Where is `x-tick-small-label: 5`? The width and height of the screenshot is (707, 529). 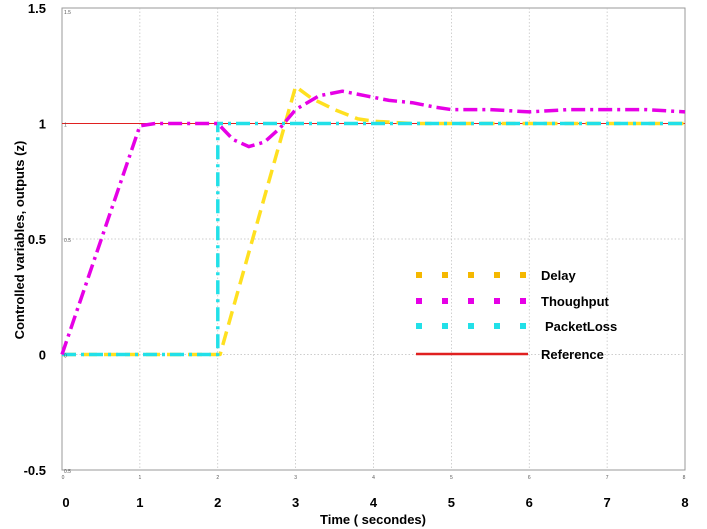
x-tick-small-label: 5 is located at coordinates (451, 478).